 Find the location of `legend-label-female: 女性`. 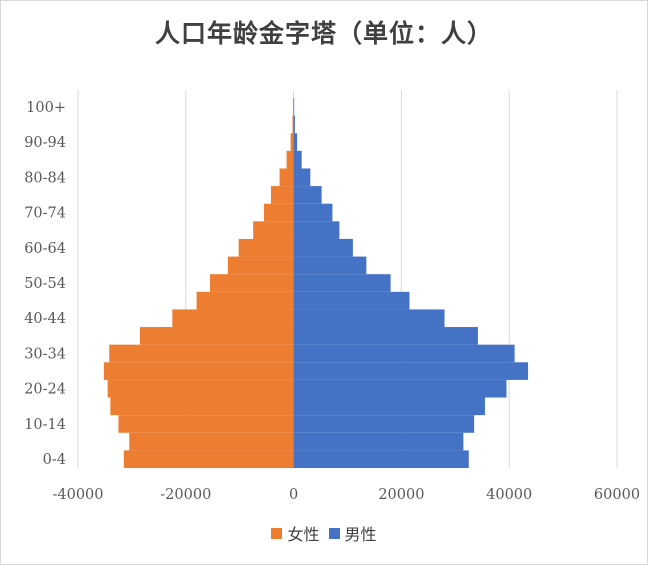

legend-label-female: 女性 is located at coordinates (303, 534).